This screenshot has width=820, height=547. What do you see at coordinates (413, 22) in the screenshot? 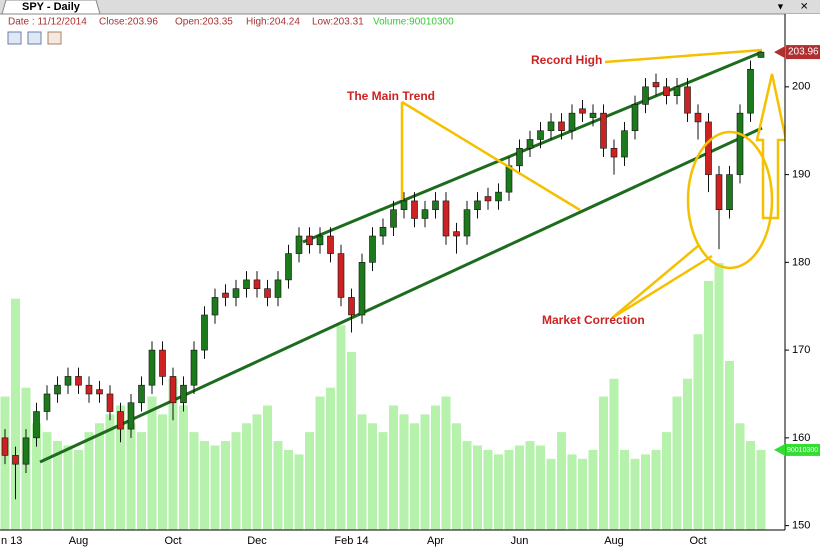
I see `info-volume: Volume:90010300` at bounding box center [413, 22].